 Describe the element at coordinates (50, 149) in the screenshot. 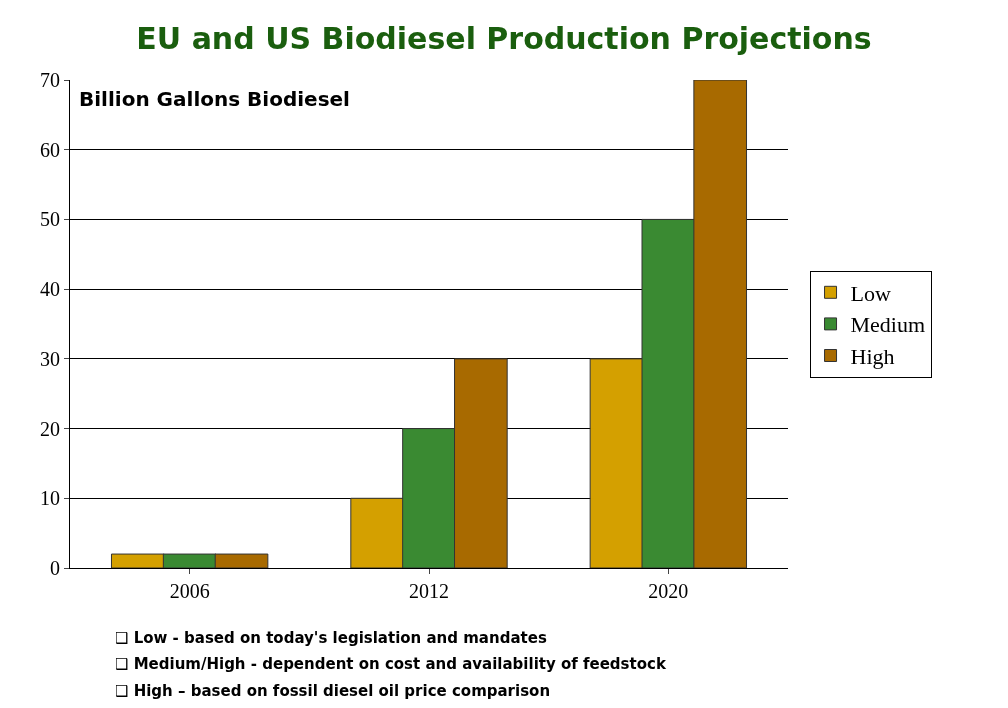

I see `y-tick-label: 60` at that location.